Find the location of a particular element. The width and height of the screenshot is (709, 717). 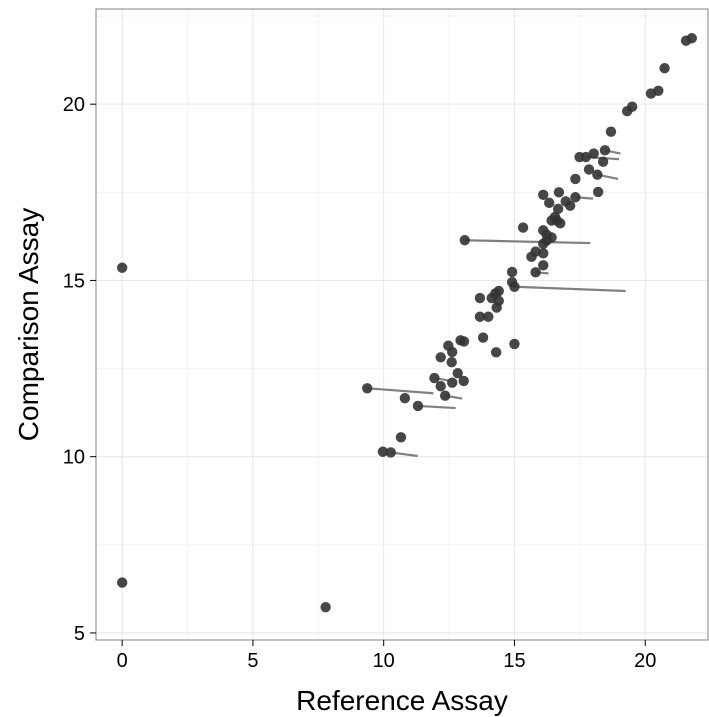

x-tick-label: 10 is located at coordinates (384, 661).